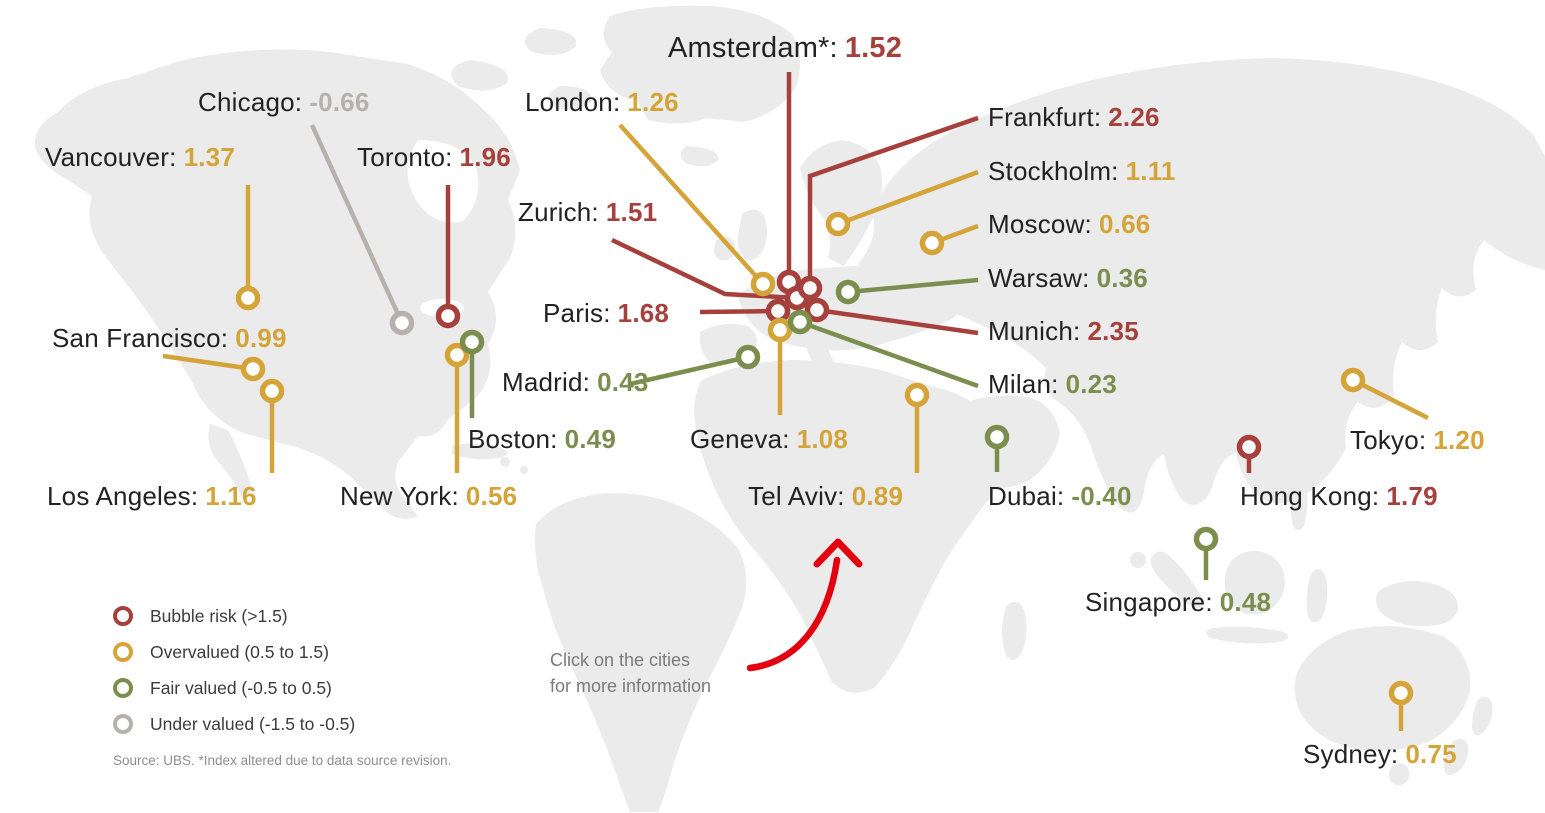 Image resolution: width=1545 pixels, height=813 pixels. What do you see at coordinates (606, 313) in the screenshot?
I see `city-label-paris: Paris: 1.68` at bounding box center [606, 313].